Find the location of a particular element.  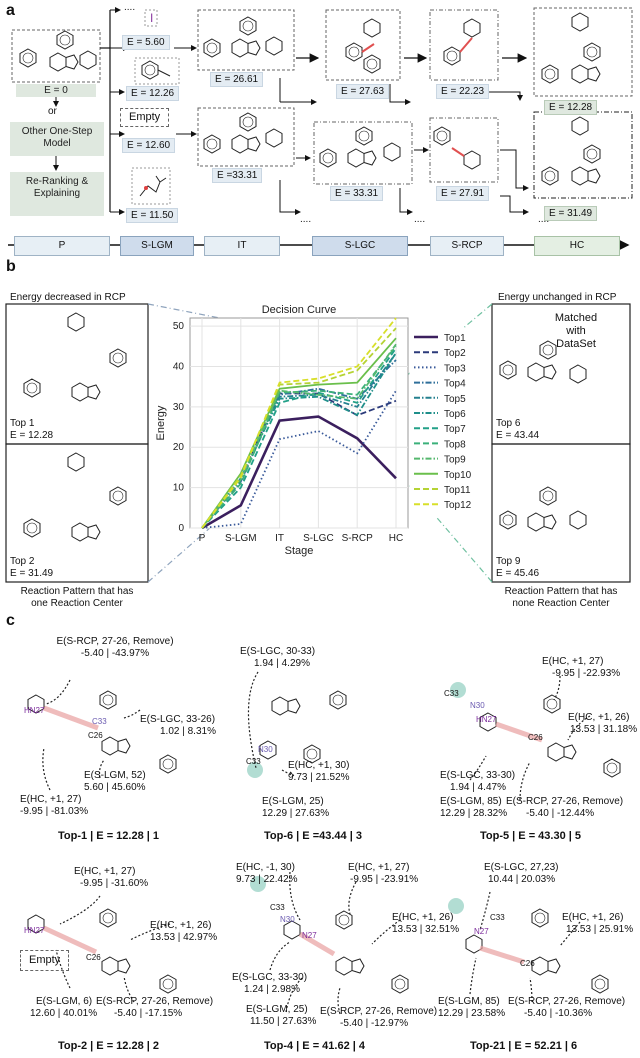

c4-ann-7: 1.24 | 2.98% is located at coordinates (272, 989).